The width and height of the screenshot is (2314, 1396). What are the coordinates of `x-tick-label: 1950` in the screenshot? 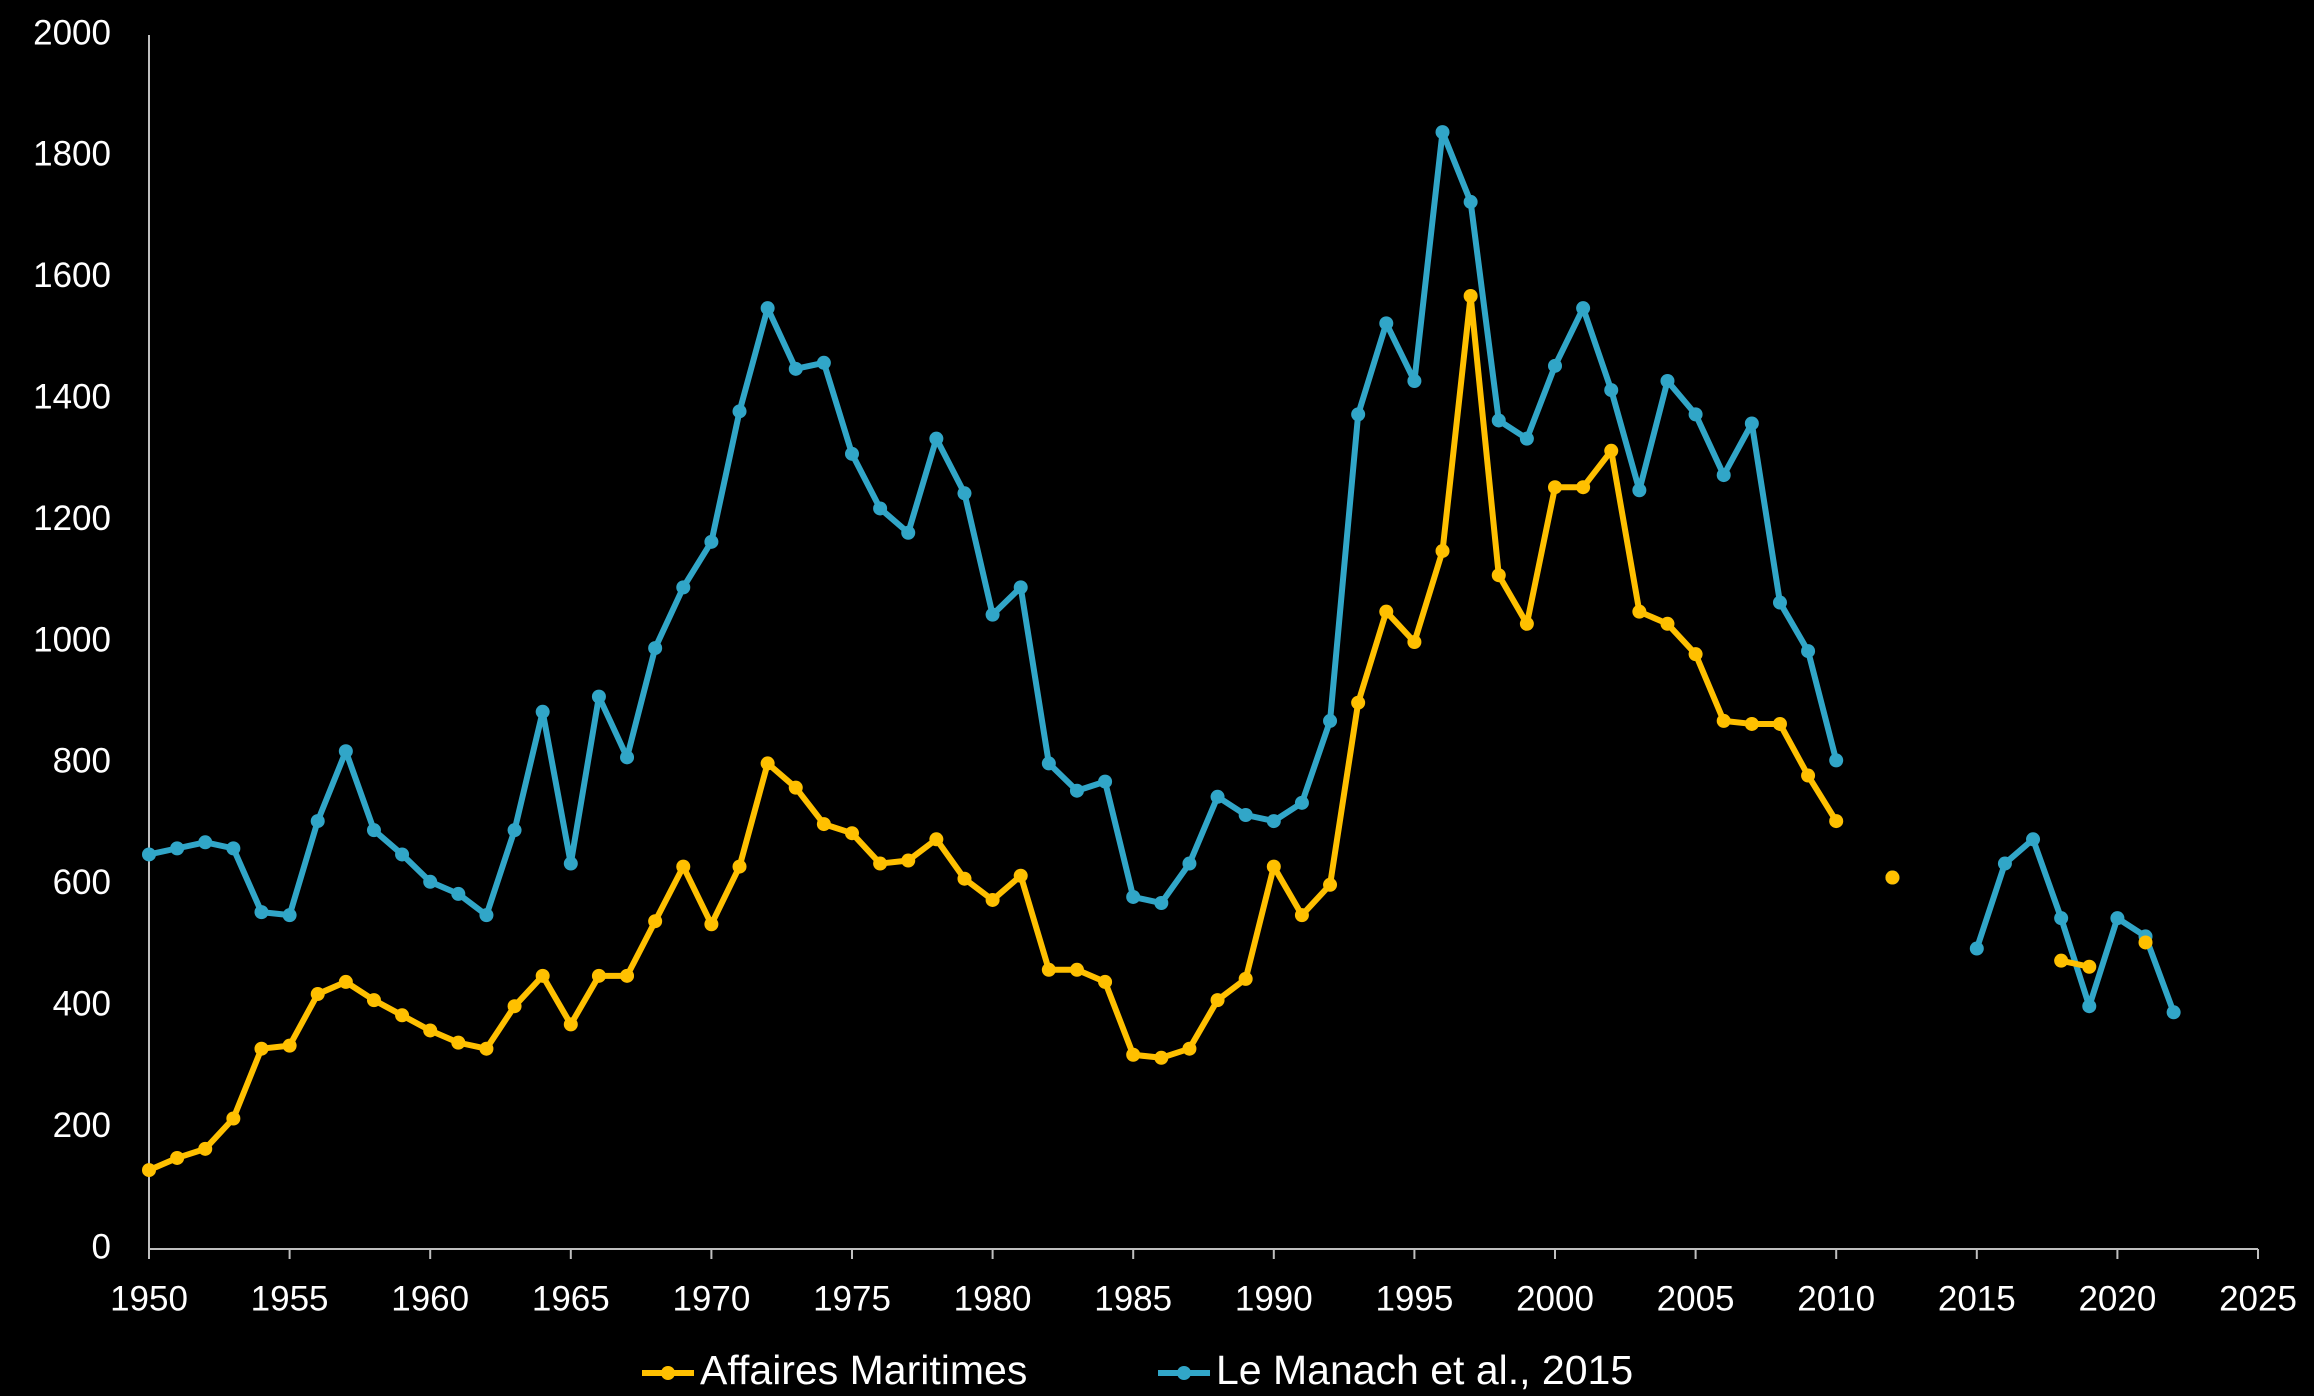 It's located at (149, 1298).